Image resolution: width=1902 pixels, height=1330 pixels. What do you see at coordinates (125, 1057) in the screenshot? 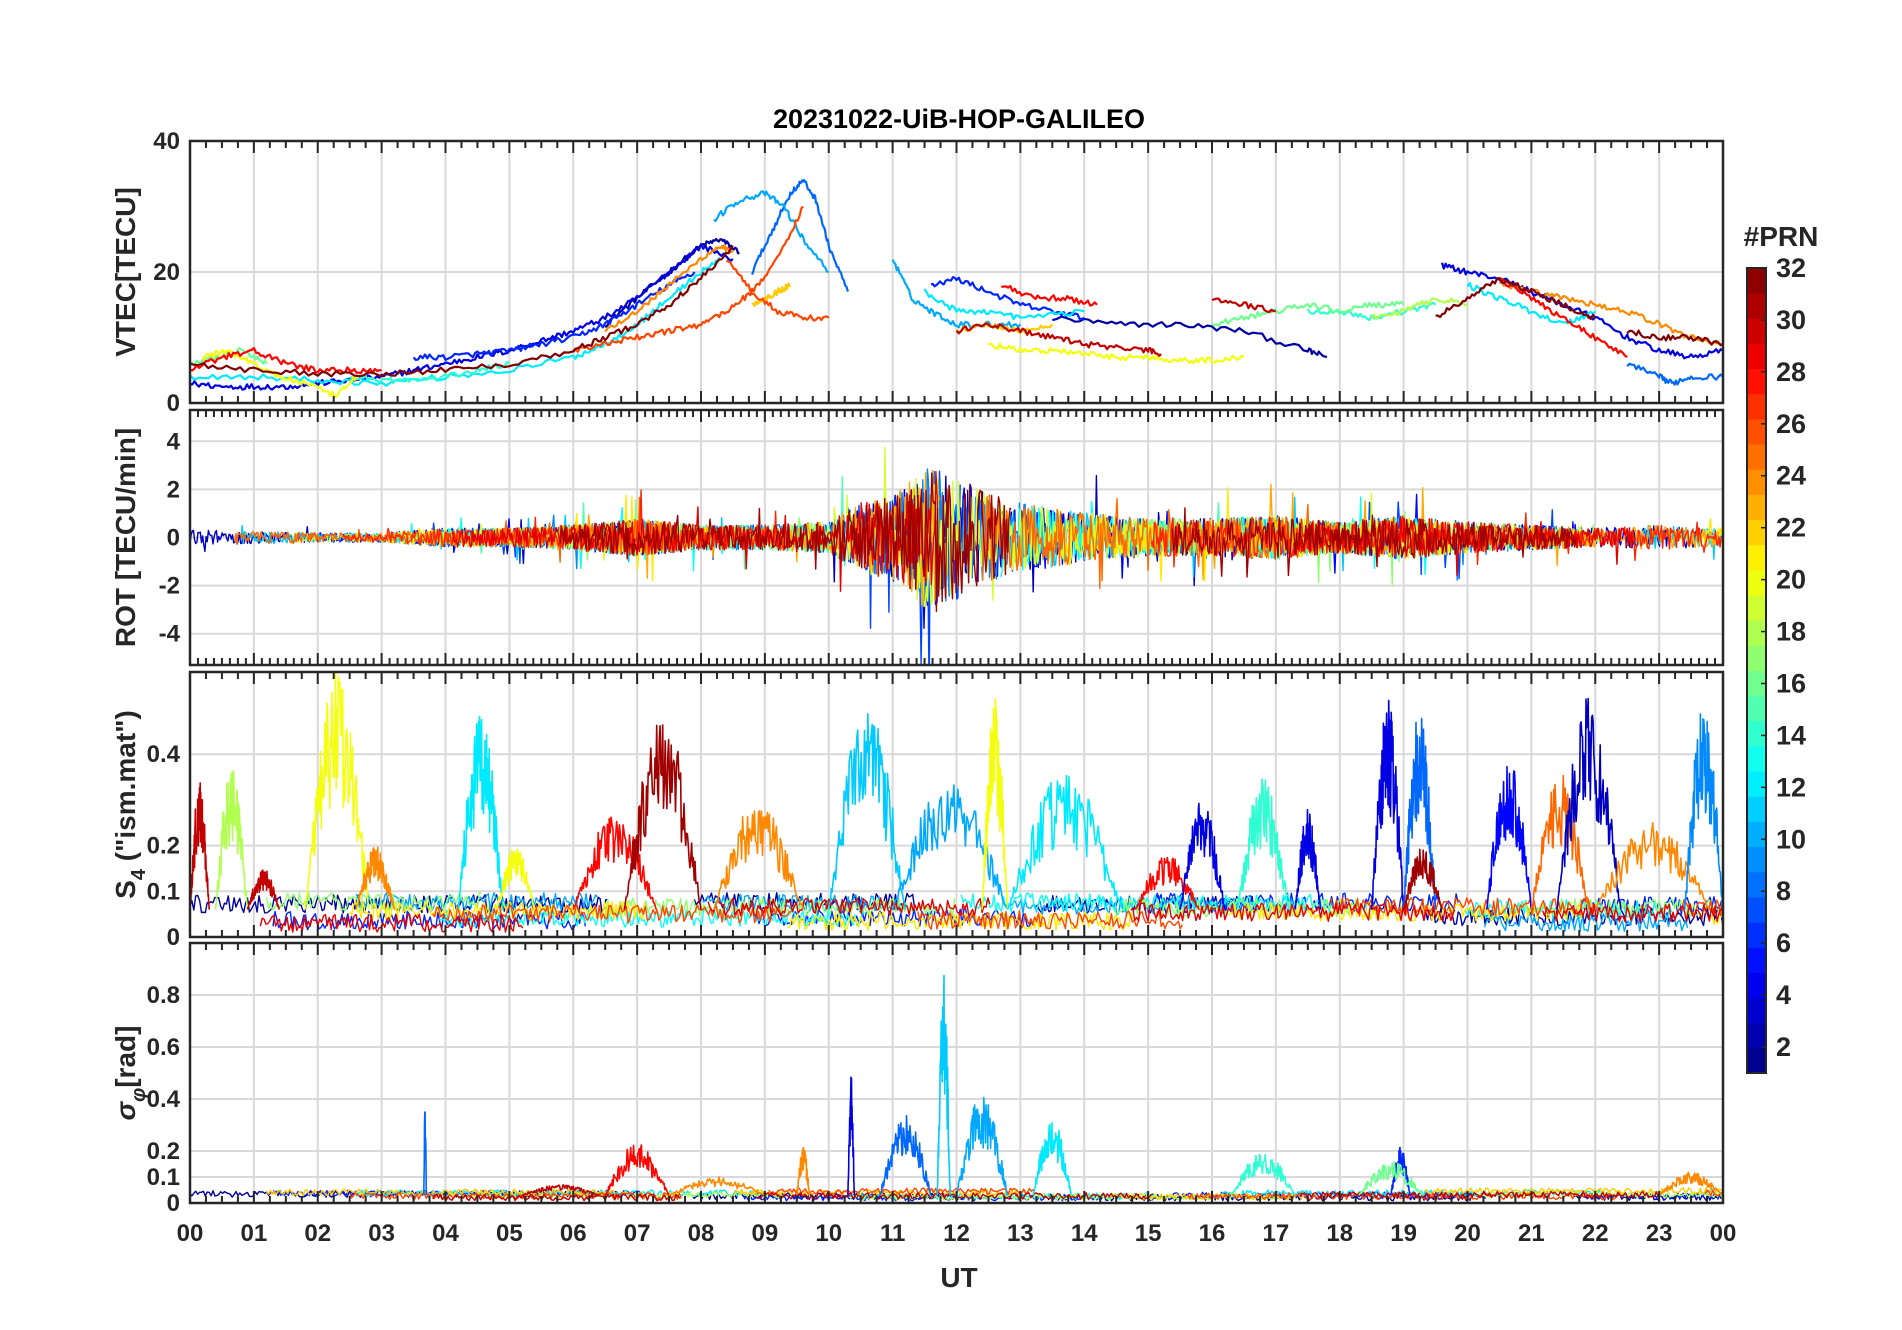
I see `y-axis-title-rest: [rad]` at bounding box center [125, 1057].